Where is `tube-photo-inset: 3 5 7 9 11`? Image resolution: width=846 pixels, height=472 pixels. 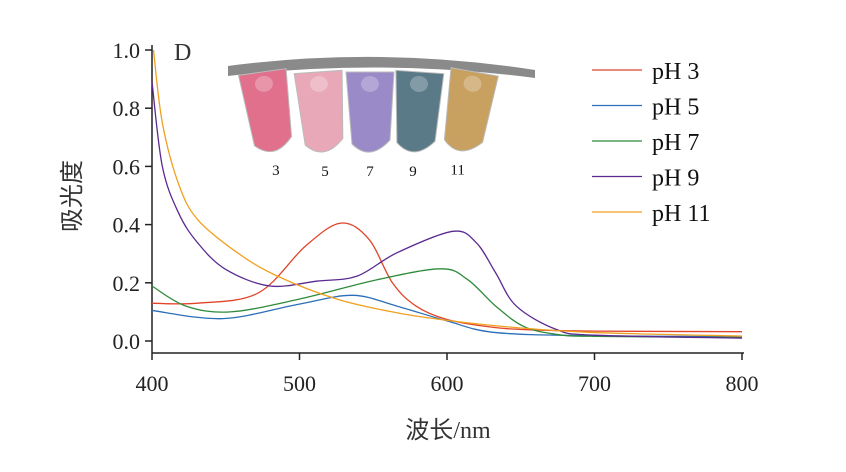
tube-photo-inset: 3 5 7 9 11 is located at coordinates (381, 118).